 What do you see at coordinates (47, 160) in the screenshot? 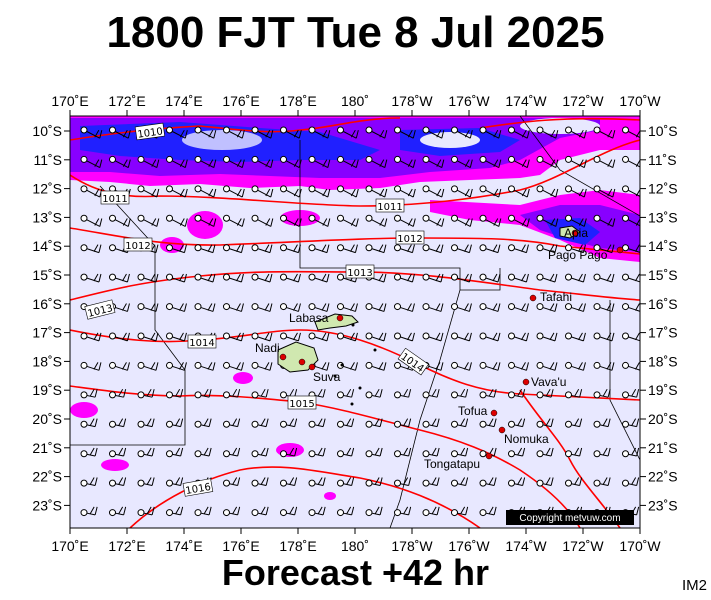
I see `lat-label: 11˚S` at bounding box center [47, 160].